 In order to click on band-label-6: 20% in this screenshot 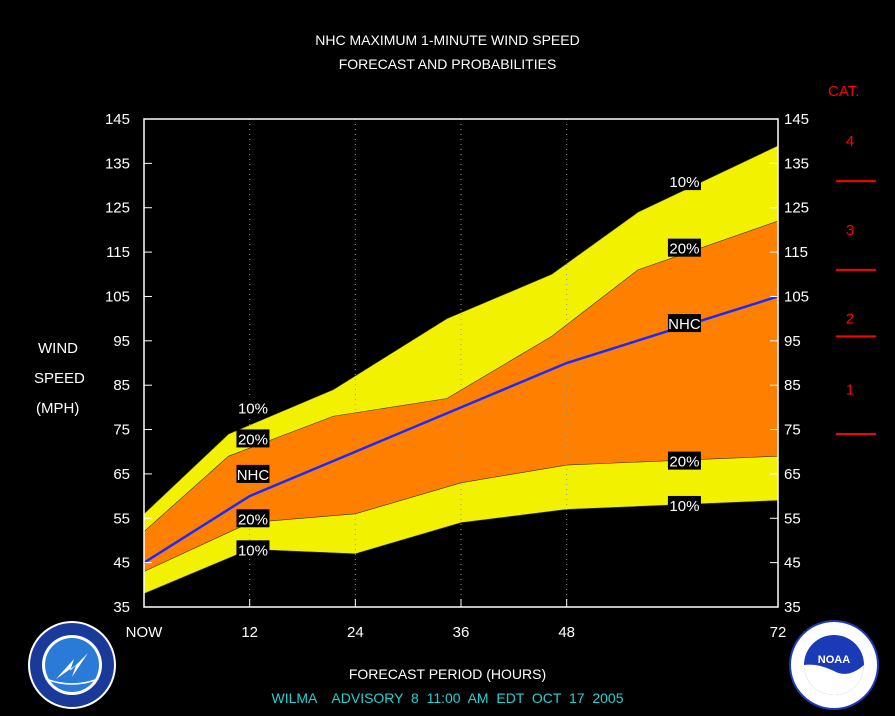, I will do `click(684, 249)`.